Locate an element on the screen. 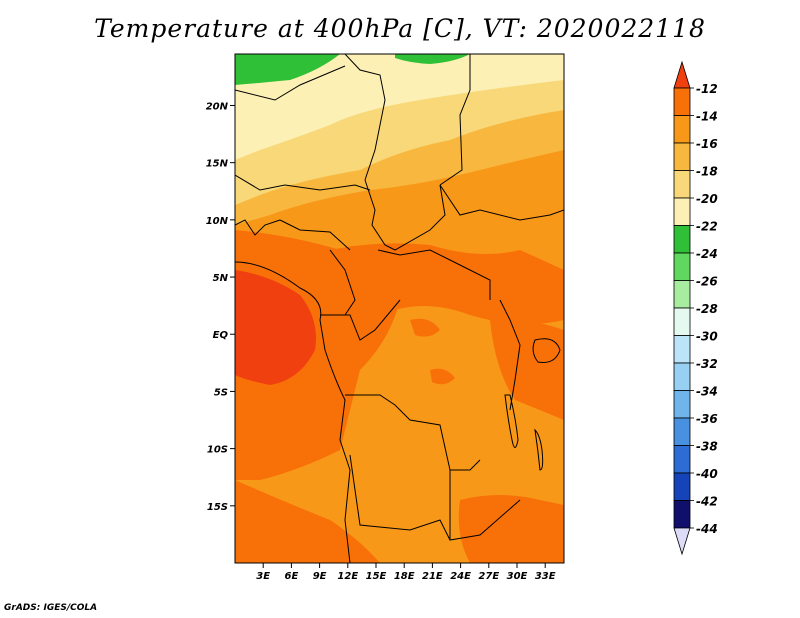 The height and width of the screenshot is (618, 800). y-tick-label: 5N is located at coordinates (221, 278).